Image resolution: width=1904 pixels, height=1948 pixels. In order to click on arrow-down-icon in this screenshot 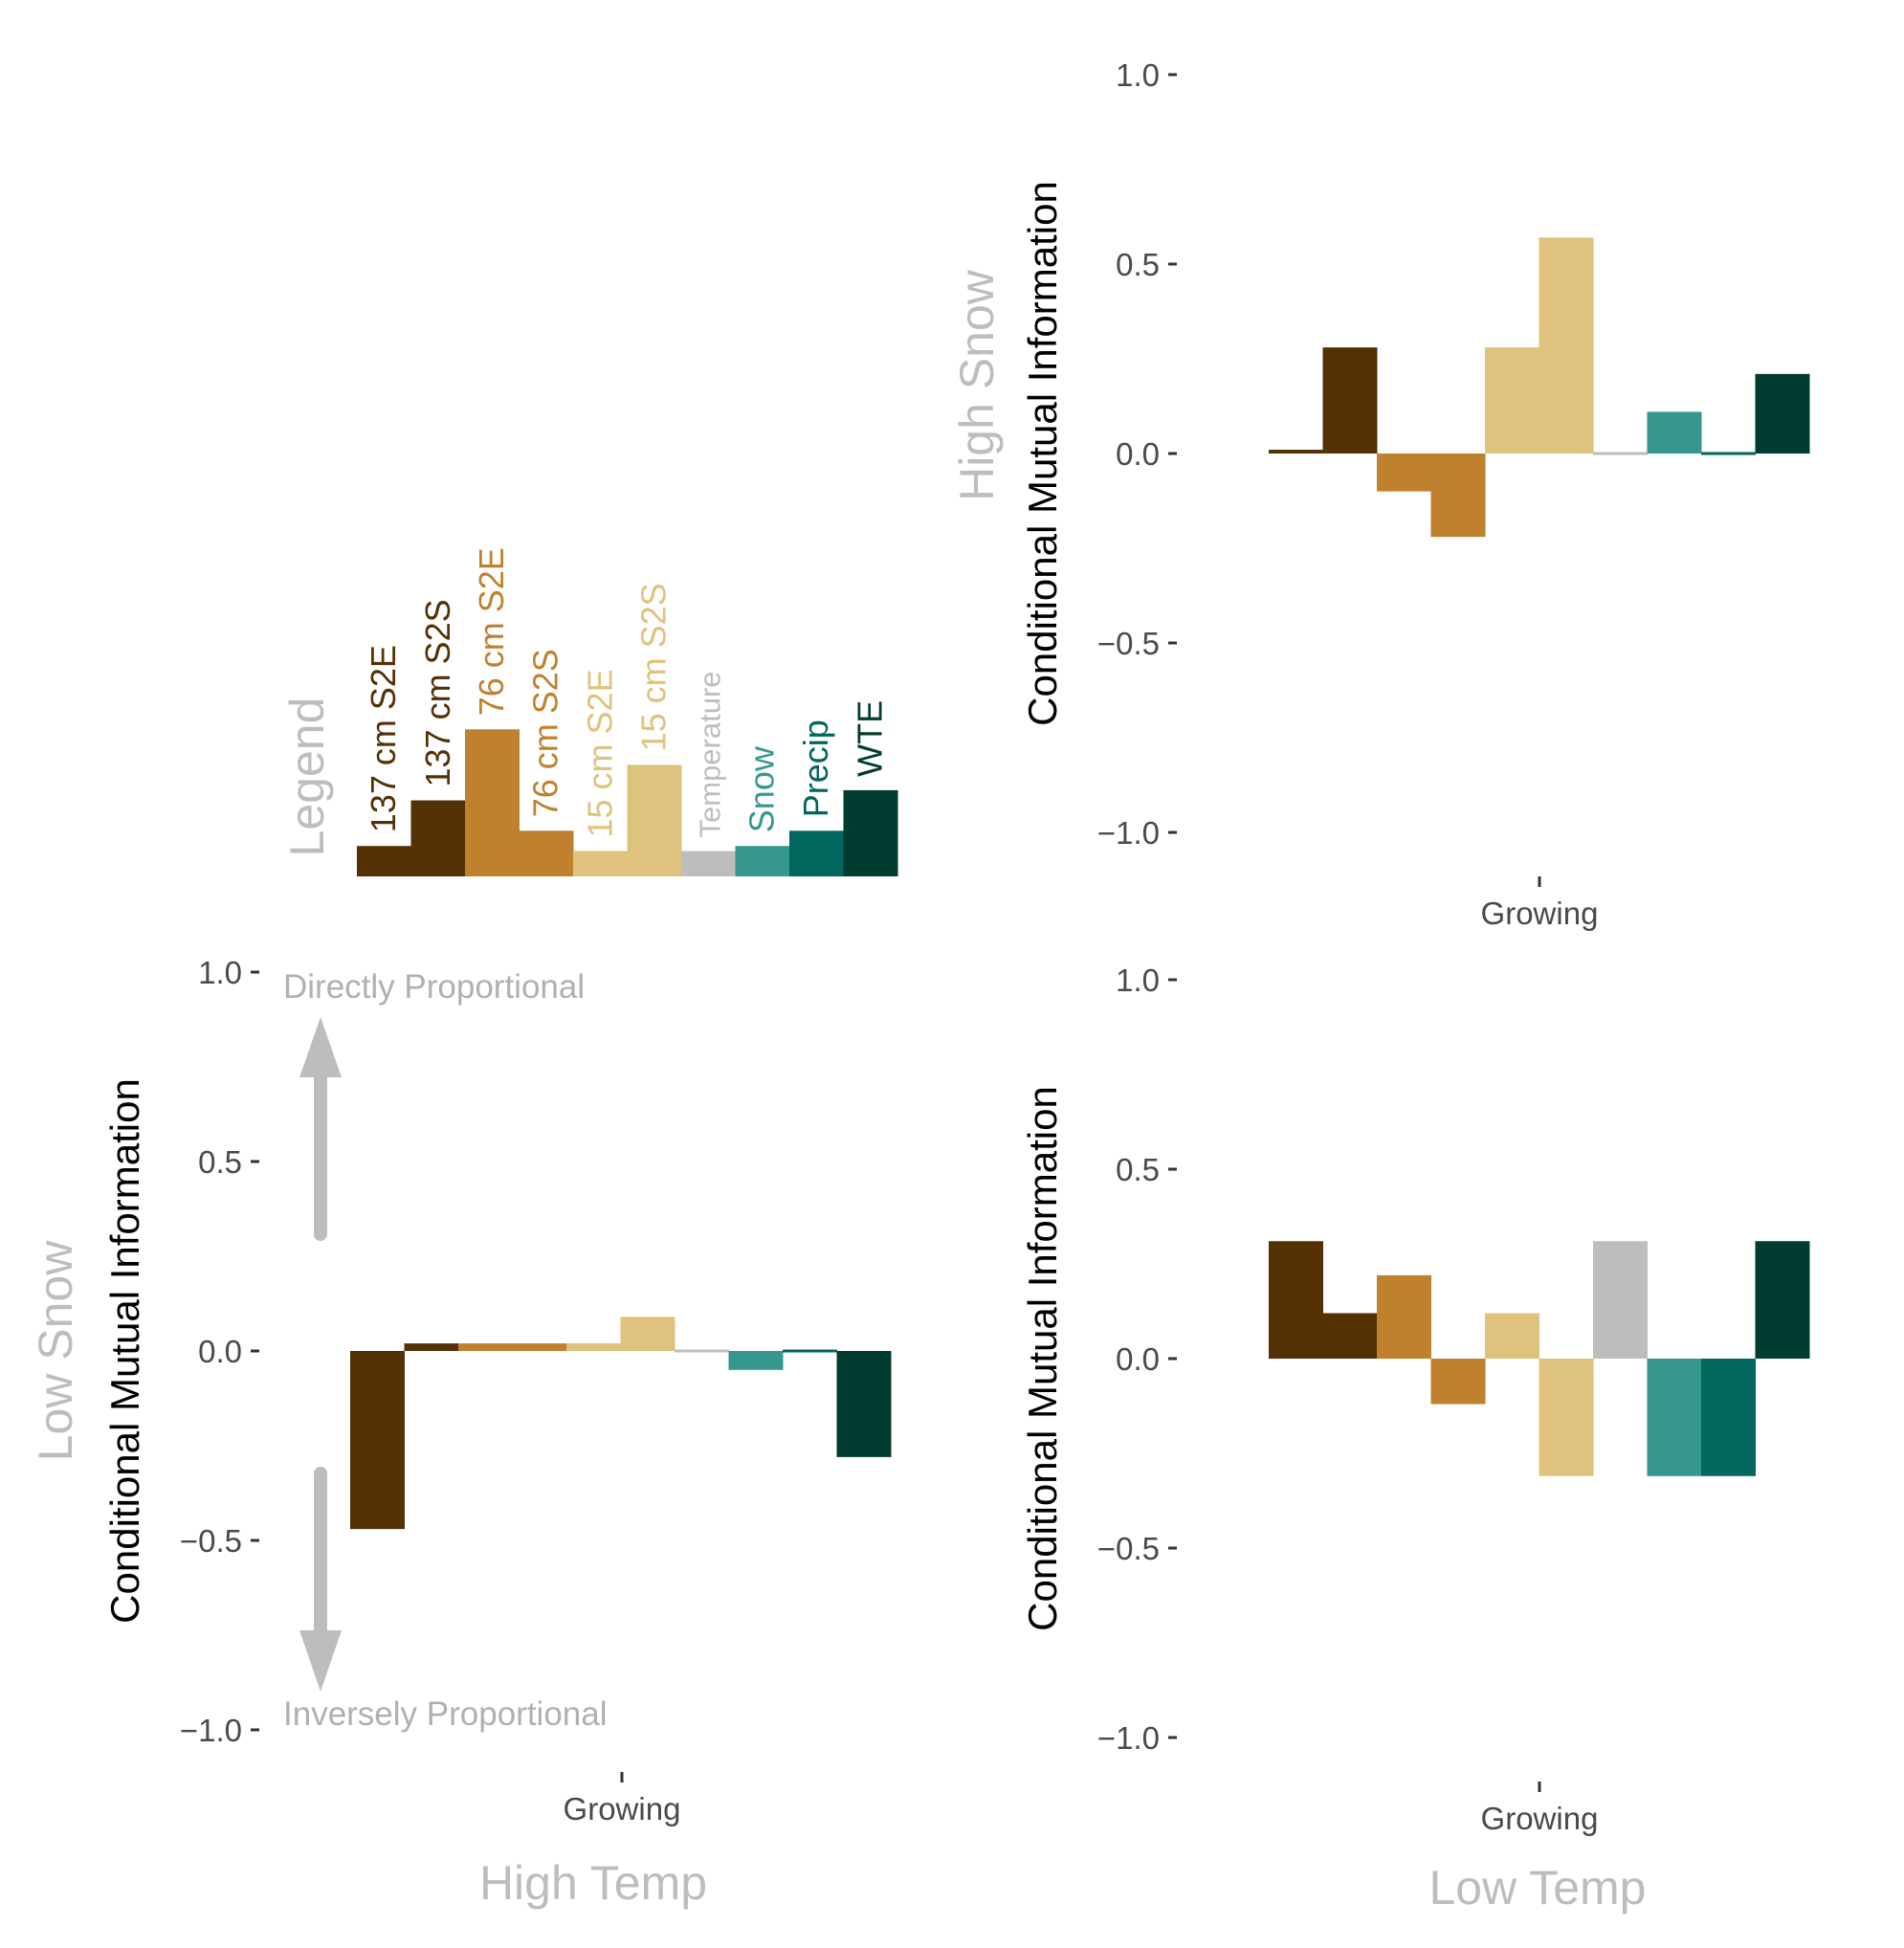, I will do `click(320, 1661)`.